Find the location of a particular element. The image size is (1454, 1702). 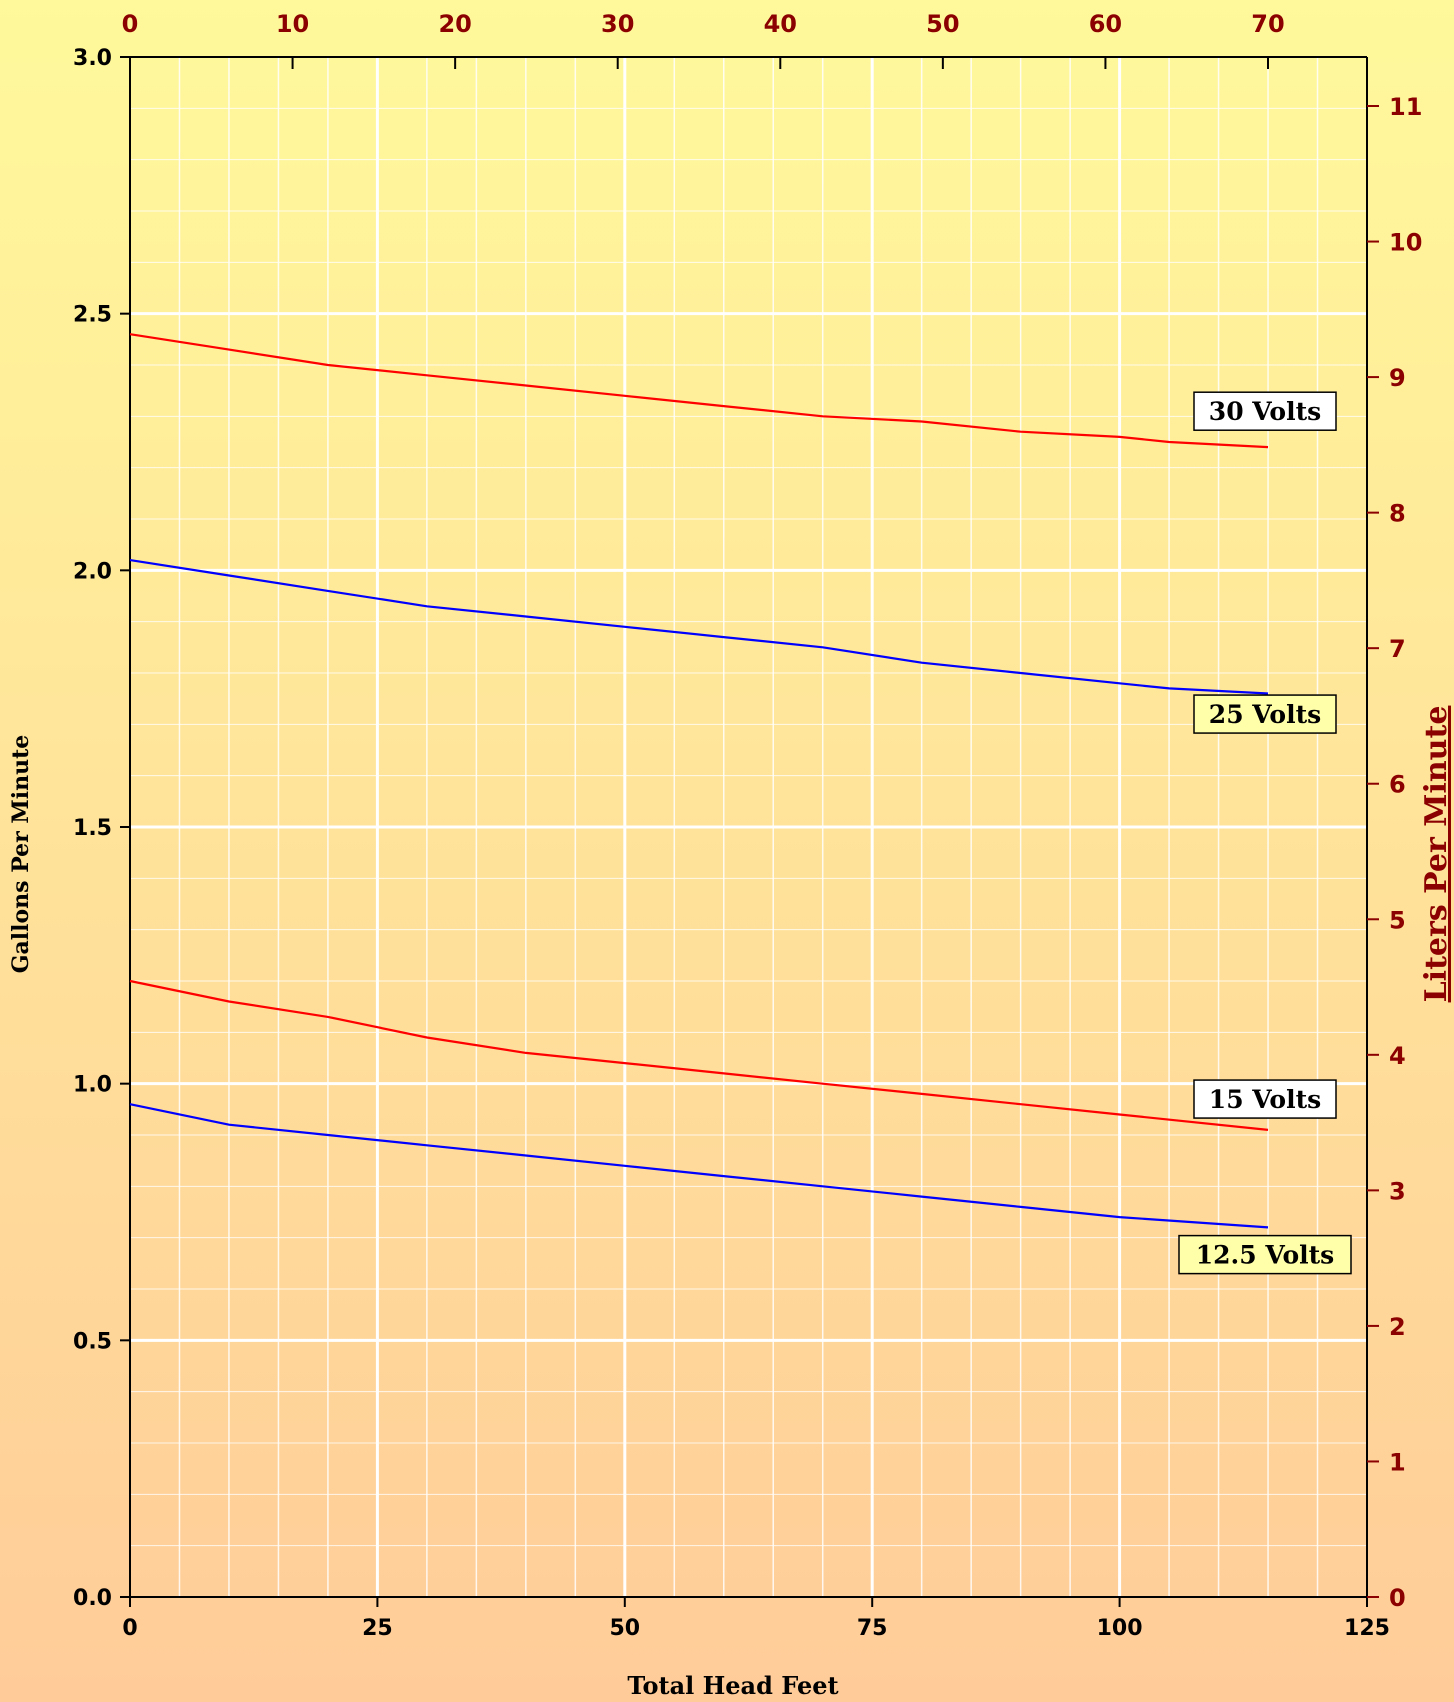

x-tick-label: 25 is located at coordinates (377, 1628).